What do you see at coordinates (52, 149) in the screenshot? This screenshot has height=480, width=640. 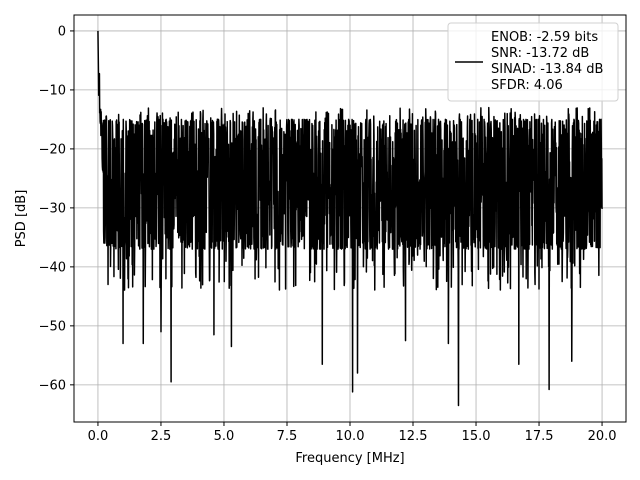 I see `y-tick-label: −20` at bounding box center [52, 149].